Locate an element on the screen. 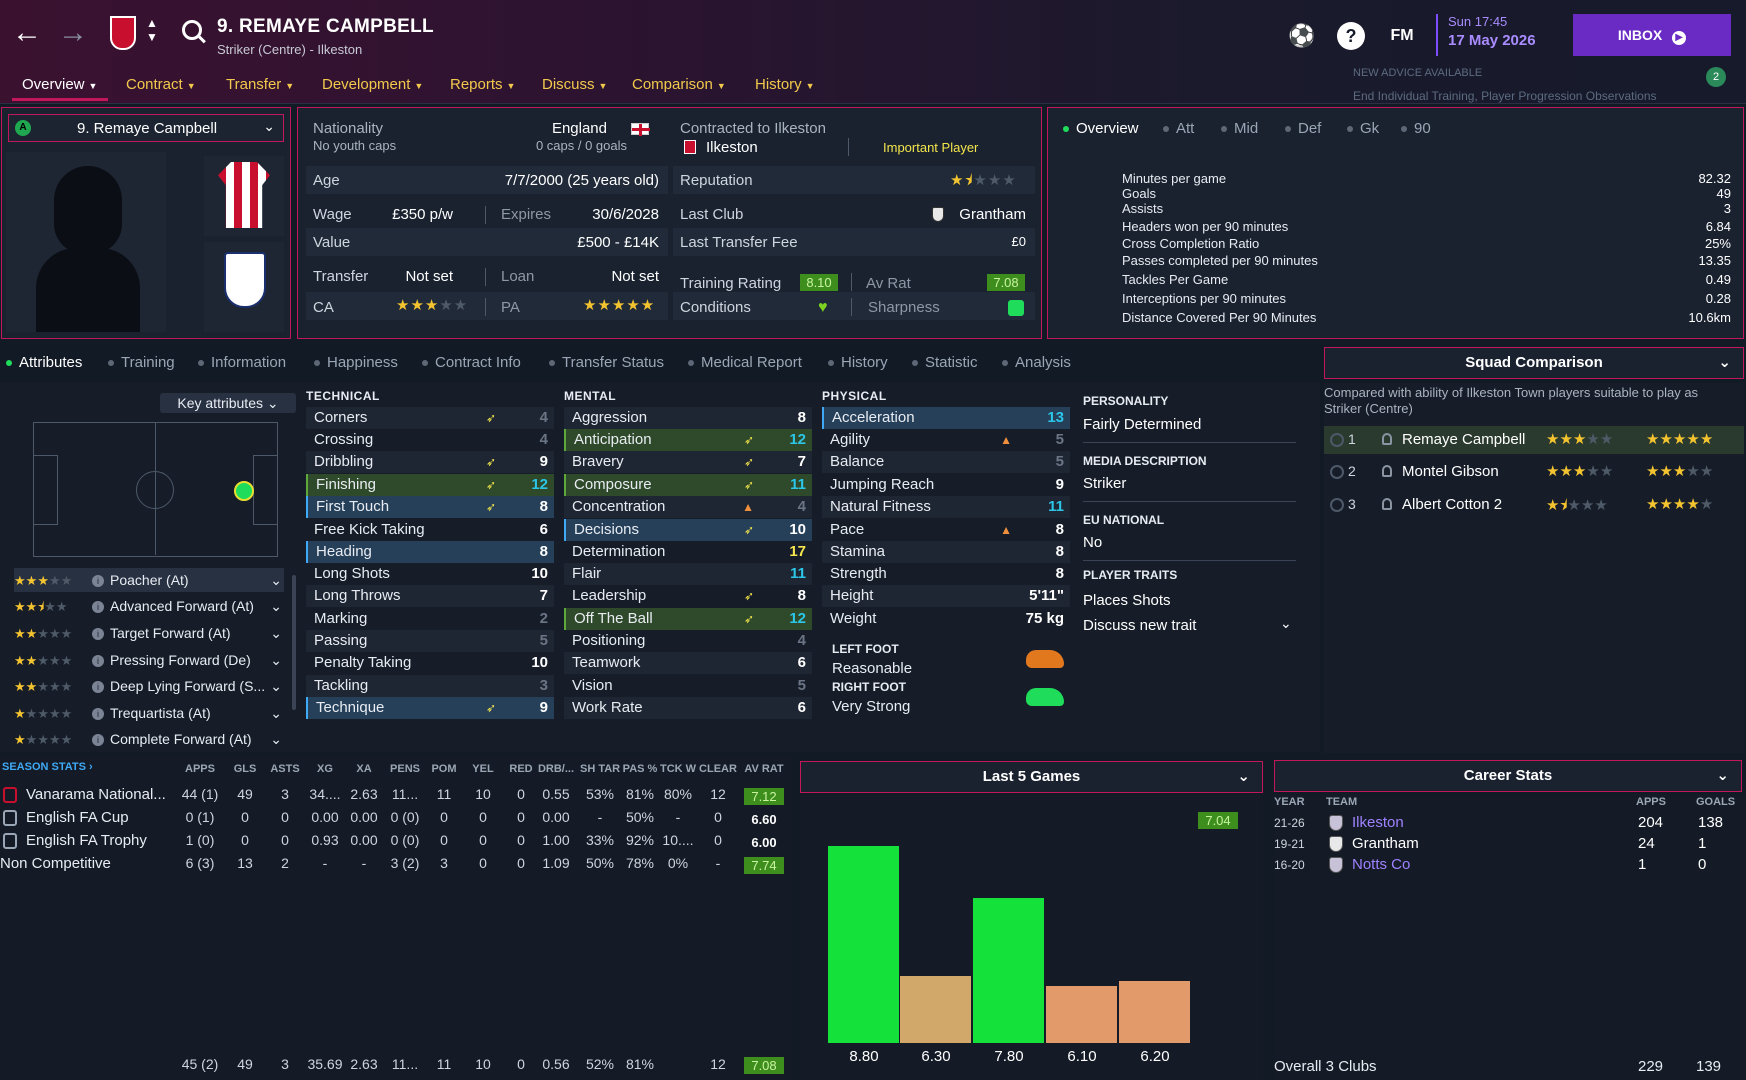  date-display: Sun 17:45 17 May 2026 is located at coordinates (1501, 35).